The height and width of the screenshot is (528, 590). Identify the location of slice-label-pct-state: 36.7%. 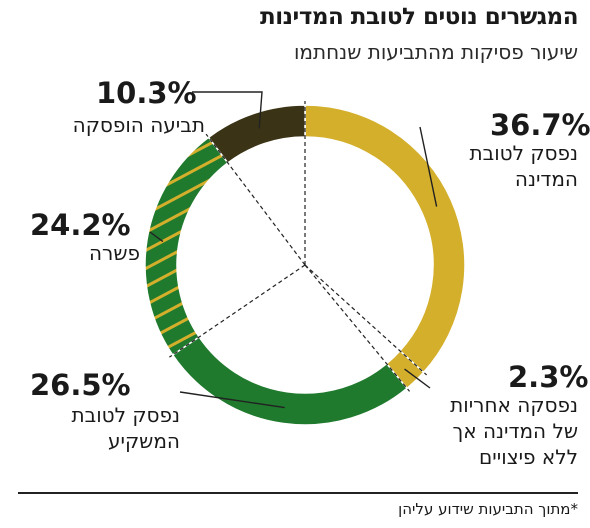
(540, 125).